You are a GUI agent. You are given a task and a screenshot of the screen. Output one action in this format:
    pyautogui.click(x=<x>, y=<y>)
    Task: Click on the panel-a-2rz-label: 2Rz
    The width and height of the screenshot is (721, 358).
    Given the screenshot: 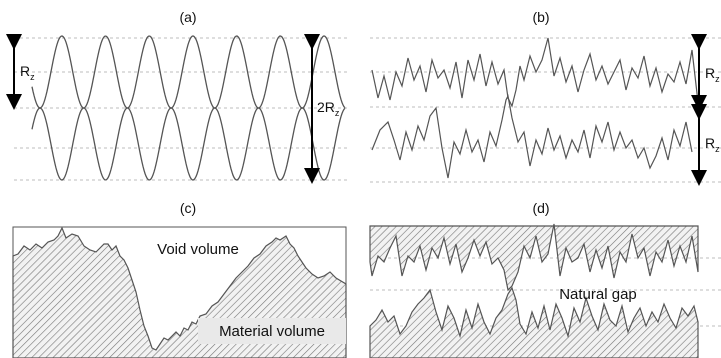 What is the action you would take?
    pyautogui.click(x=328, y=108)
    